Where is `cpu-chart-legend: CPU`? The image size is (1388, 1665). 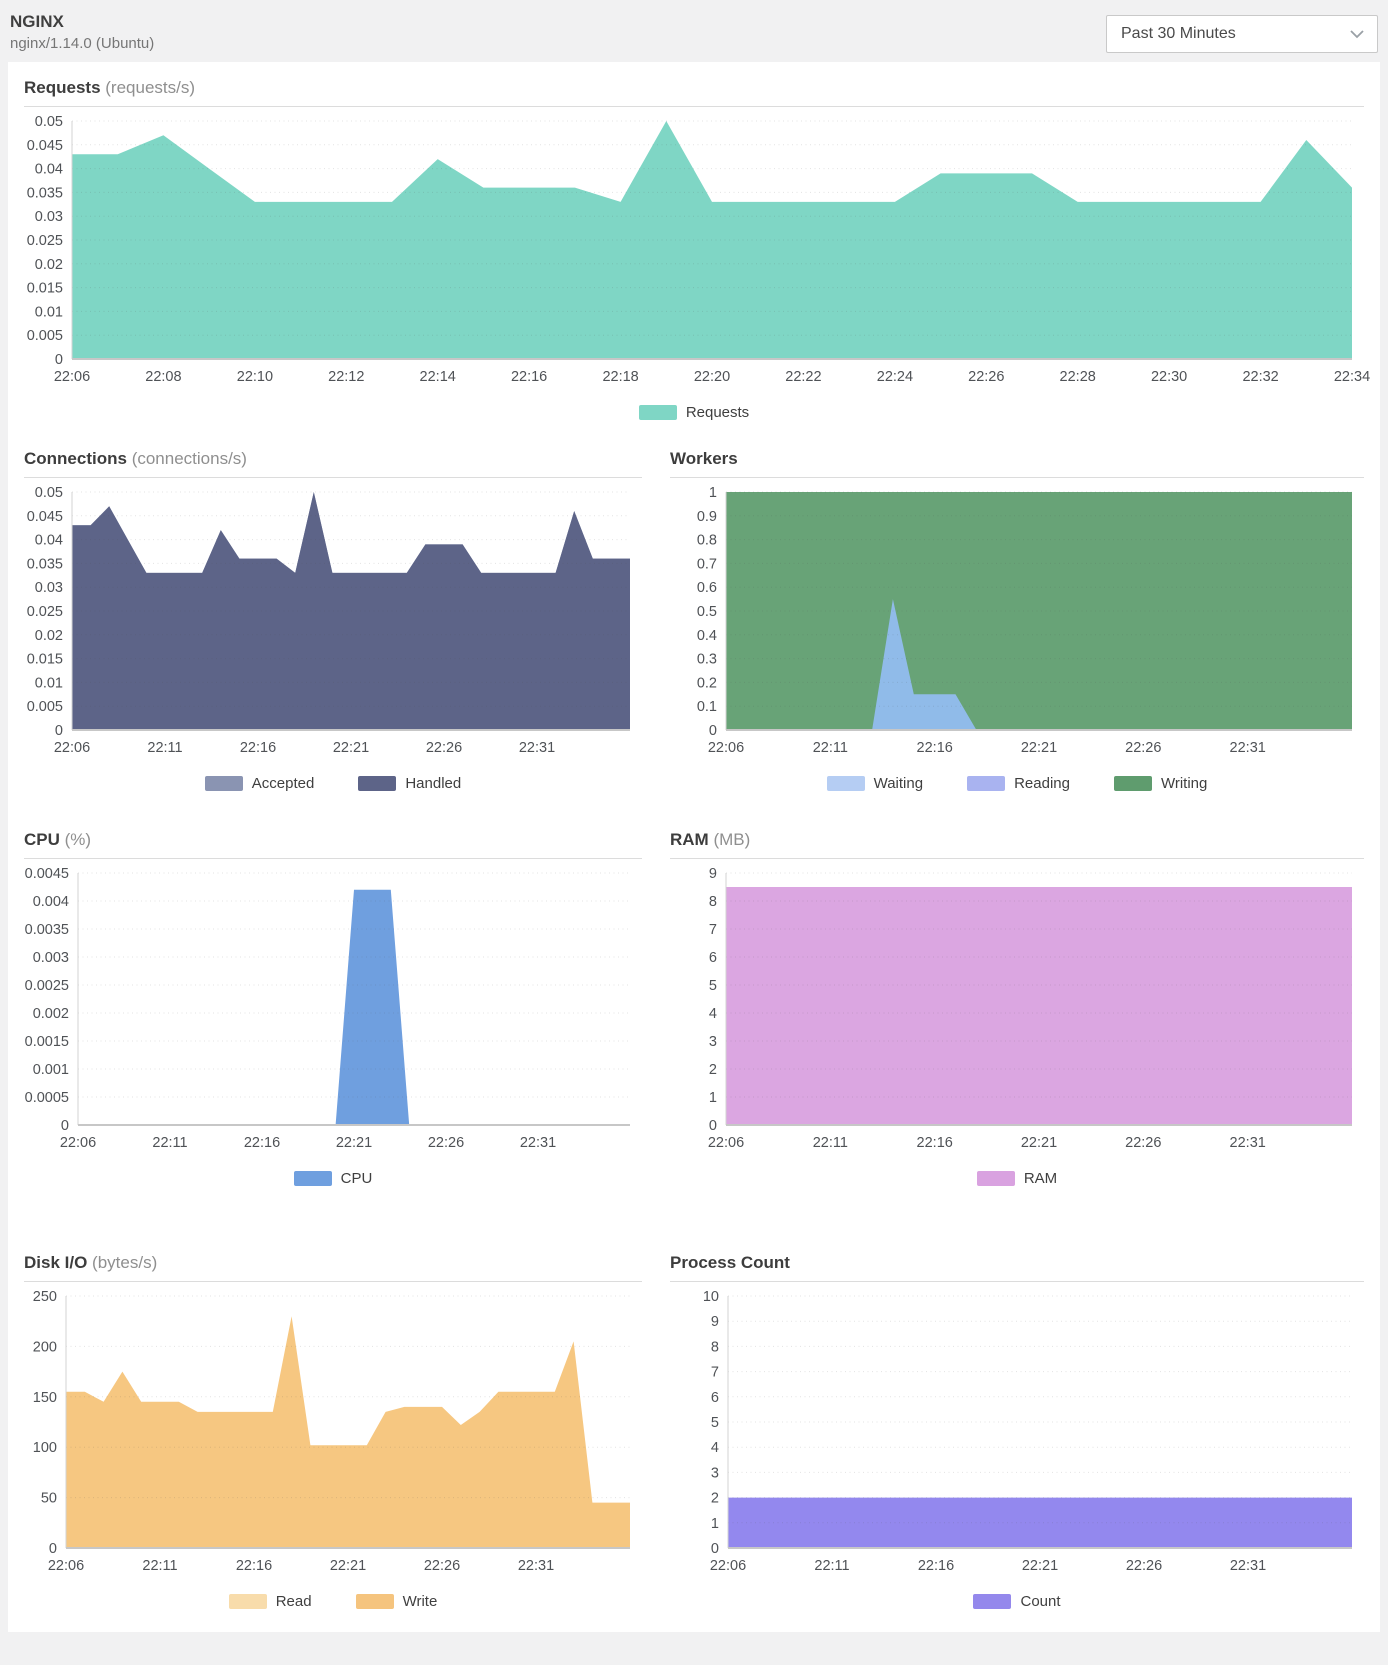 cpu-chart-legend: CPU is located at coordinates (333, 1178).